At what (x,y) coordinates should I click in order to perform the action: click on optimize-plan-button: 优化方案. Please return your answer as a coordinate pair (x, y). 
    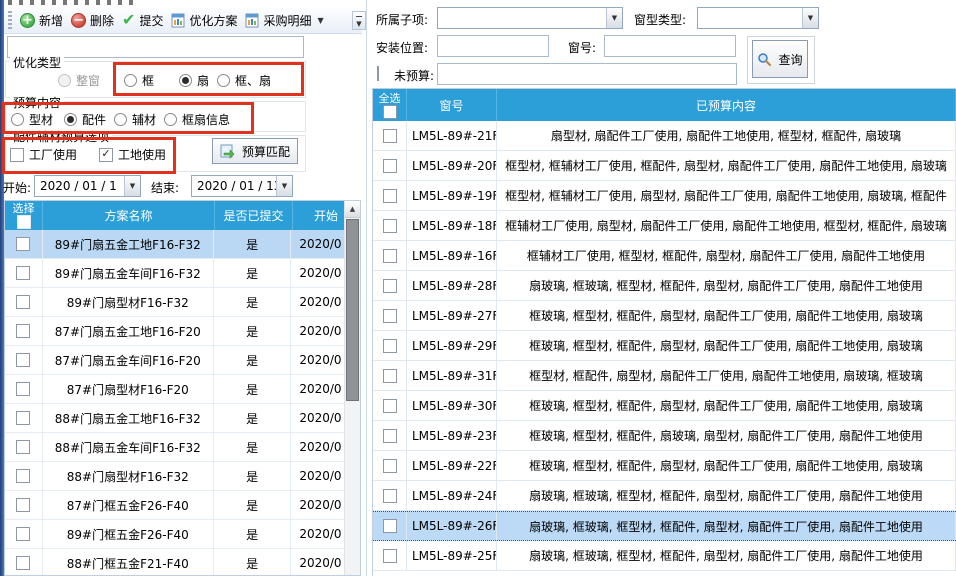
    Looking at the image, I should click on (204, 20).